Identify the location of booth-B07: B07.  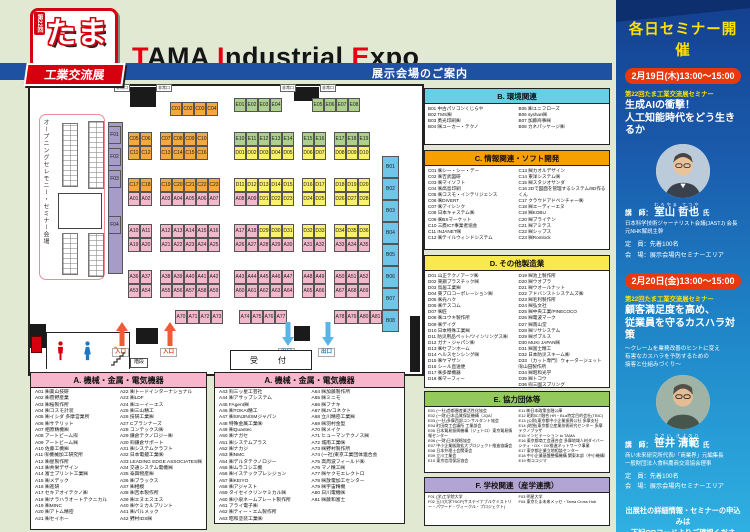
(390, 299).